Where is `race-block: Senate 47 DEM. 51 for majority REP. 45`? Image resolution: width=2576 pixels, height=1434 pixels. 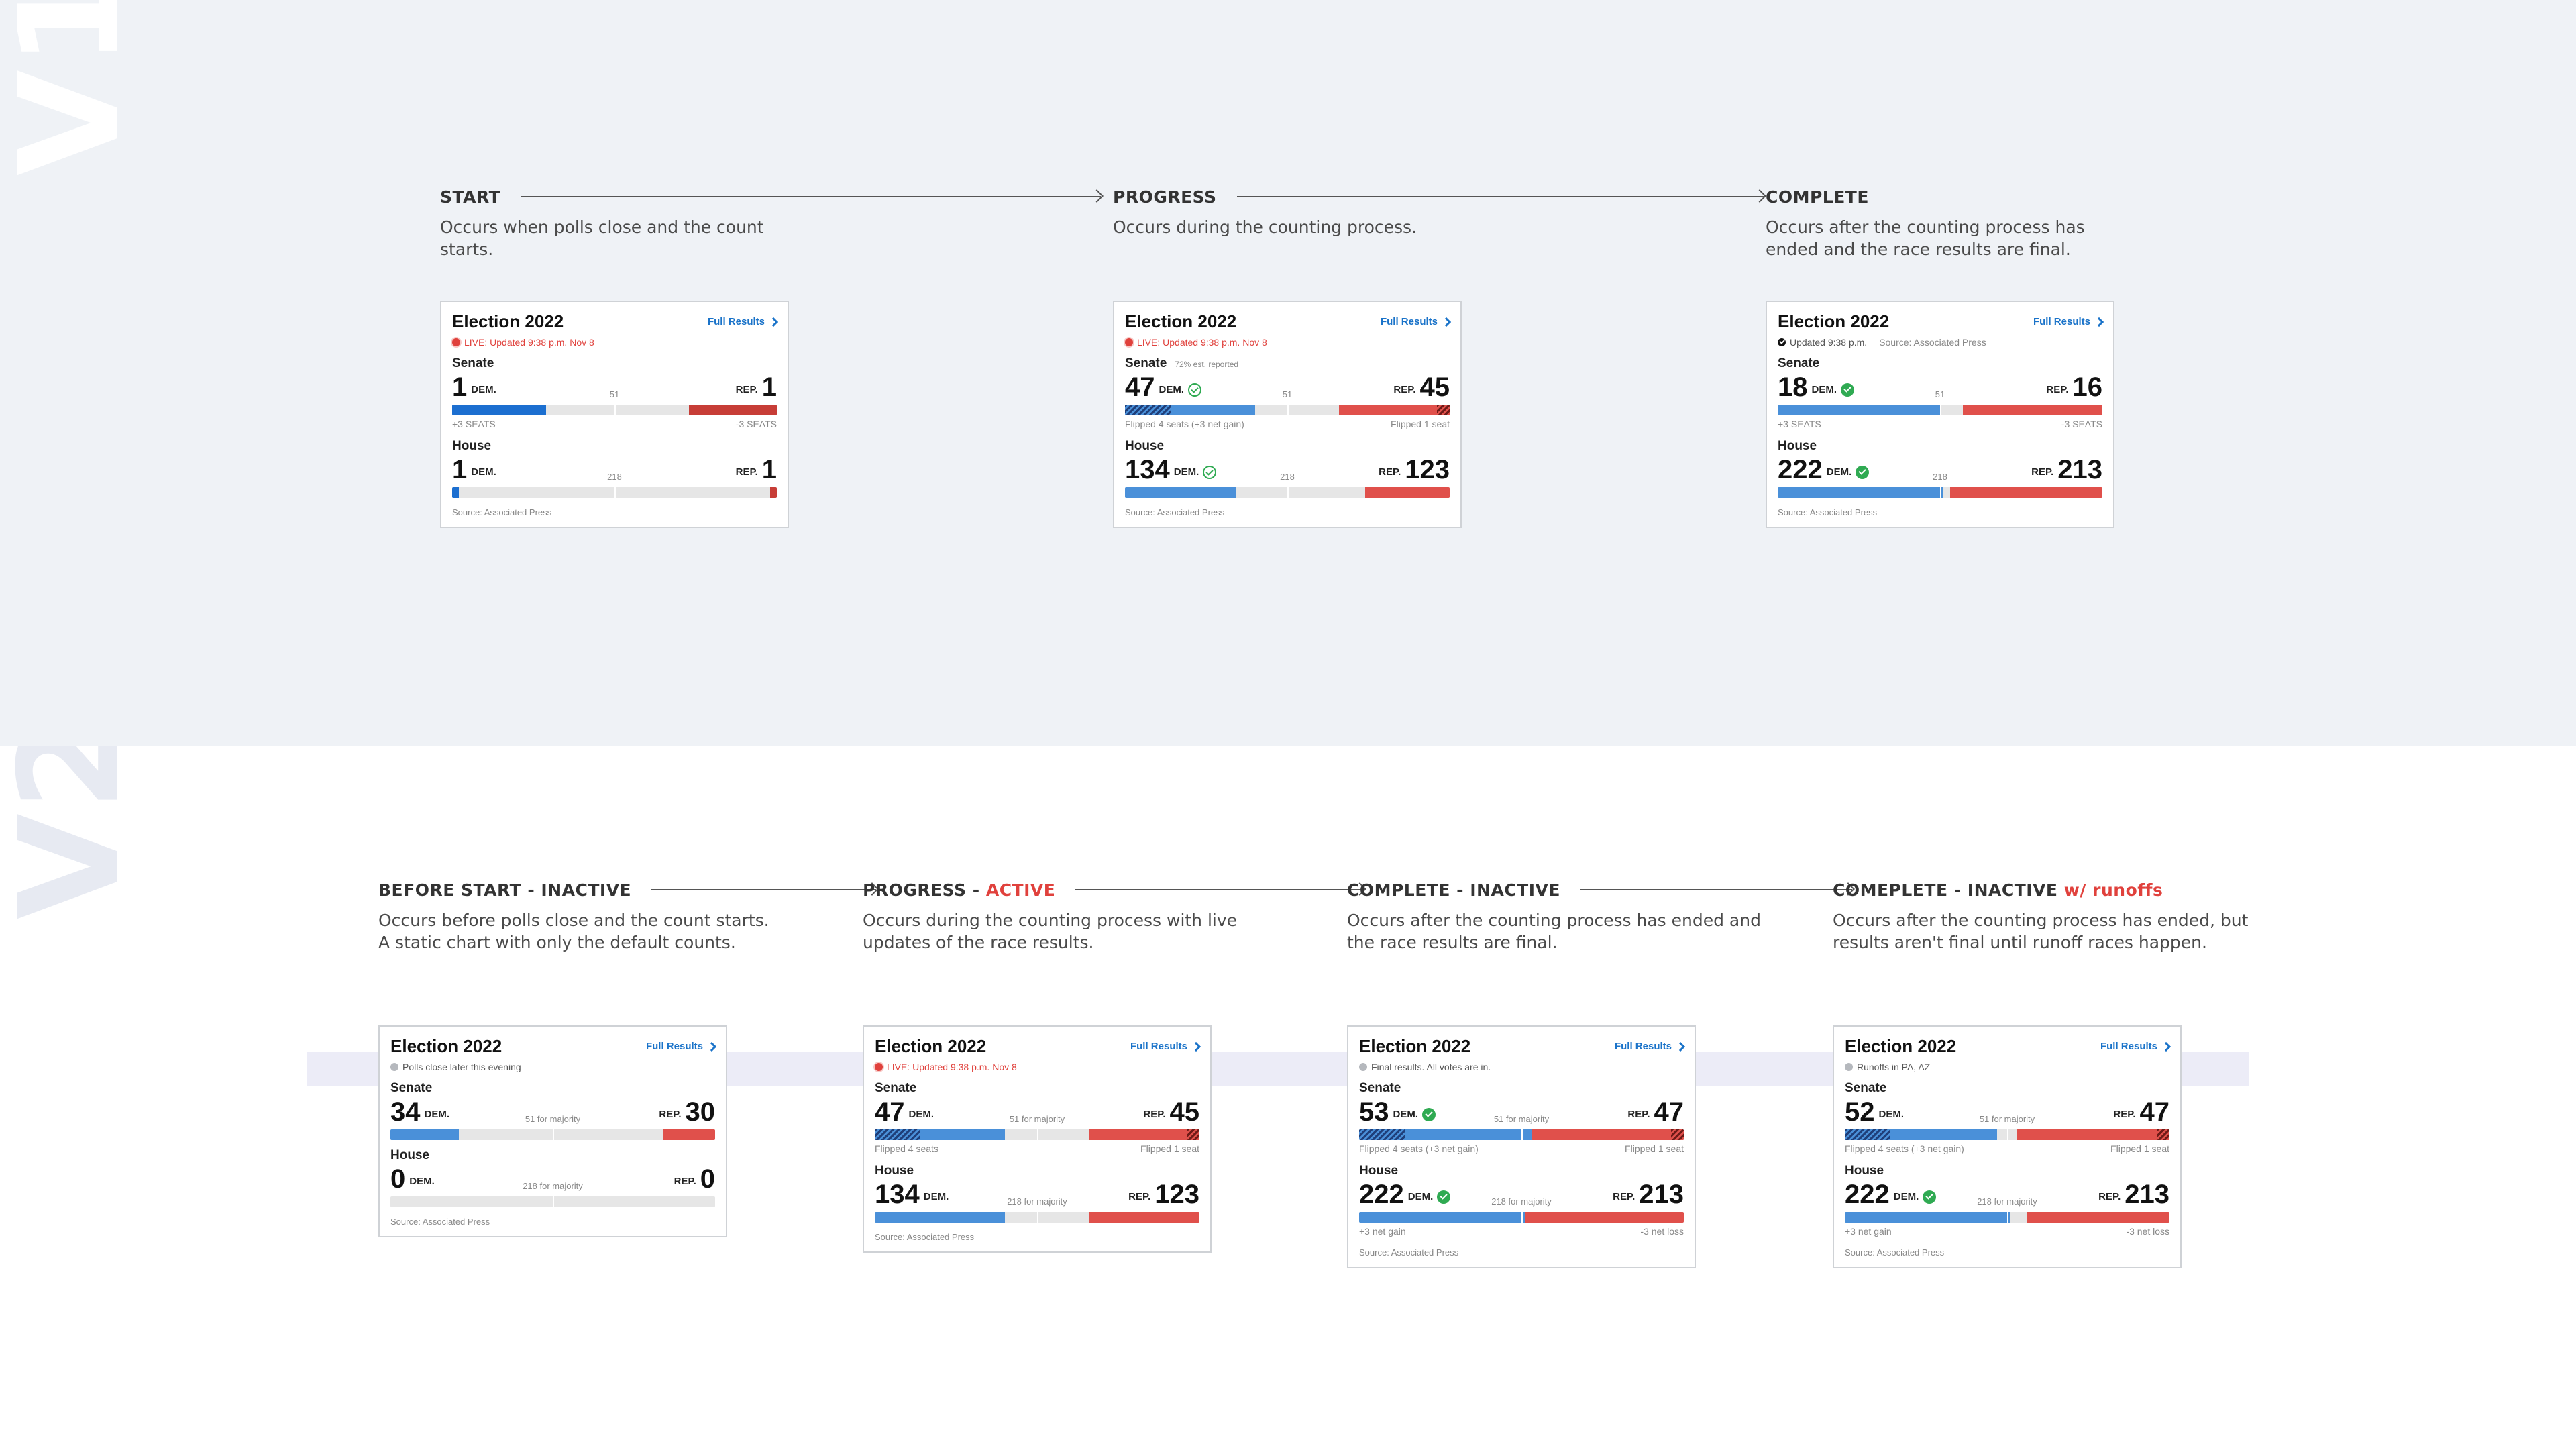 race-block: Senate 47 DEM. 51 for majority REP. 45 is located at coordinates (1037, 1118).